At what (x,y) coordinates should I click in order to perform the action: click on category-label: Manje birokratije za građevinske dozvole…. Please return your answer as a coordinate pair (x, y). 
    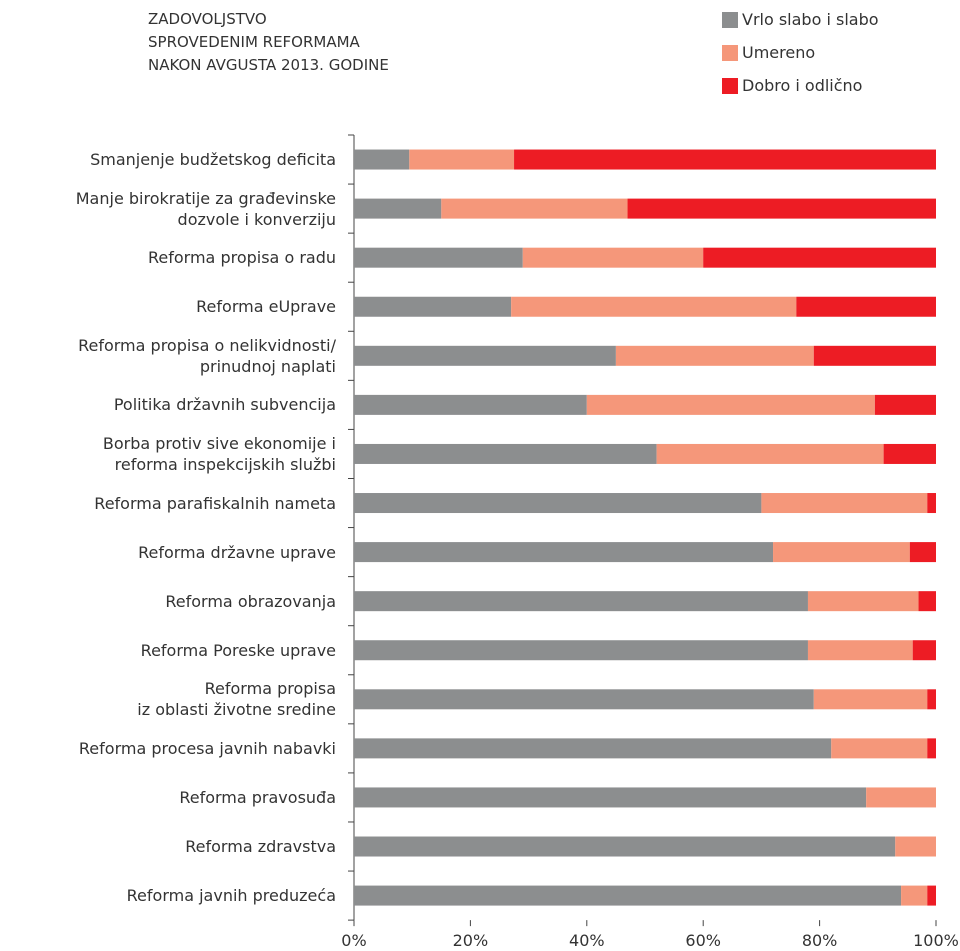
    Looking at the image, I should click on (205, 208).